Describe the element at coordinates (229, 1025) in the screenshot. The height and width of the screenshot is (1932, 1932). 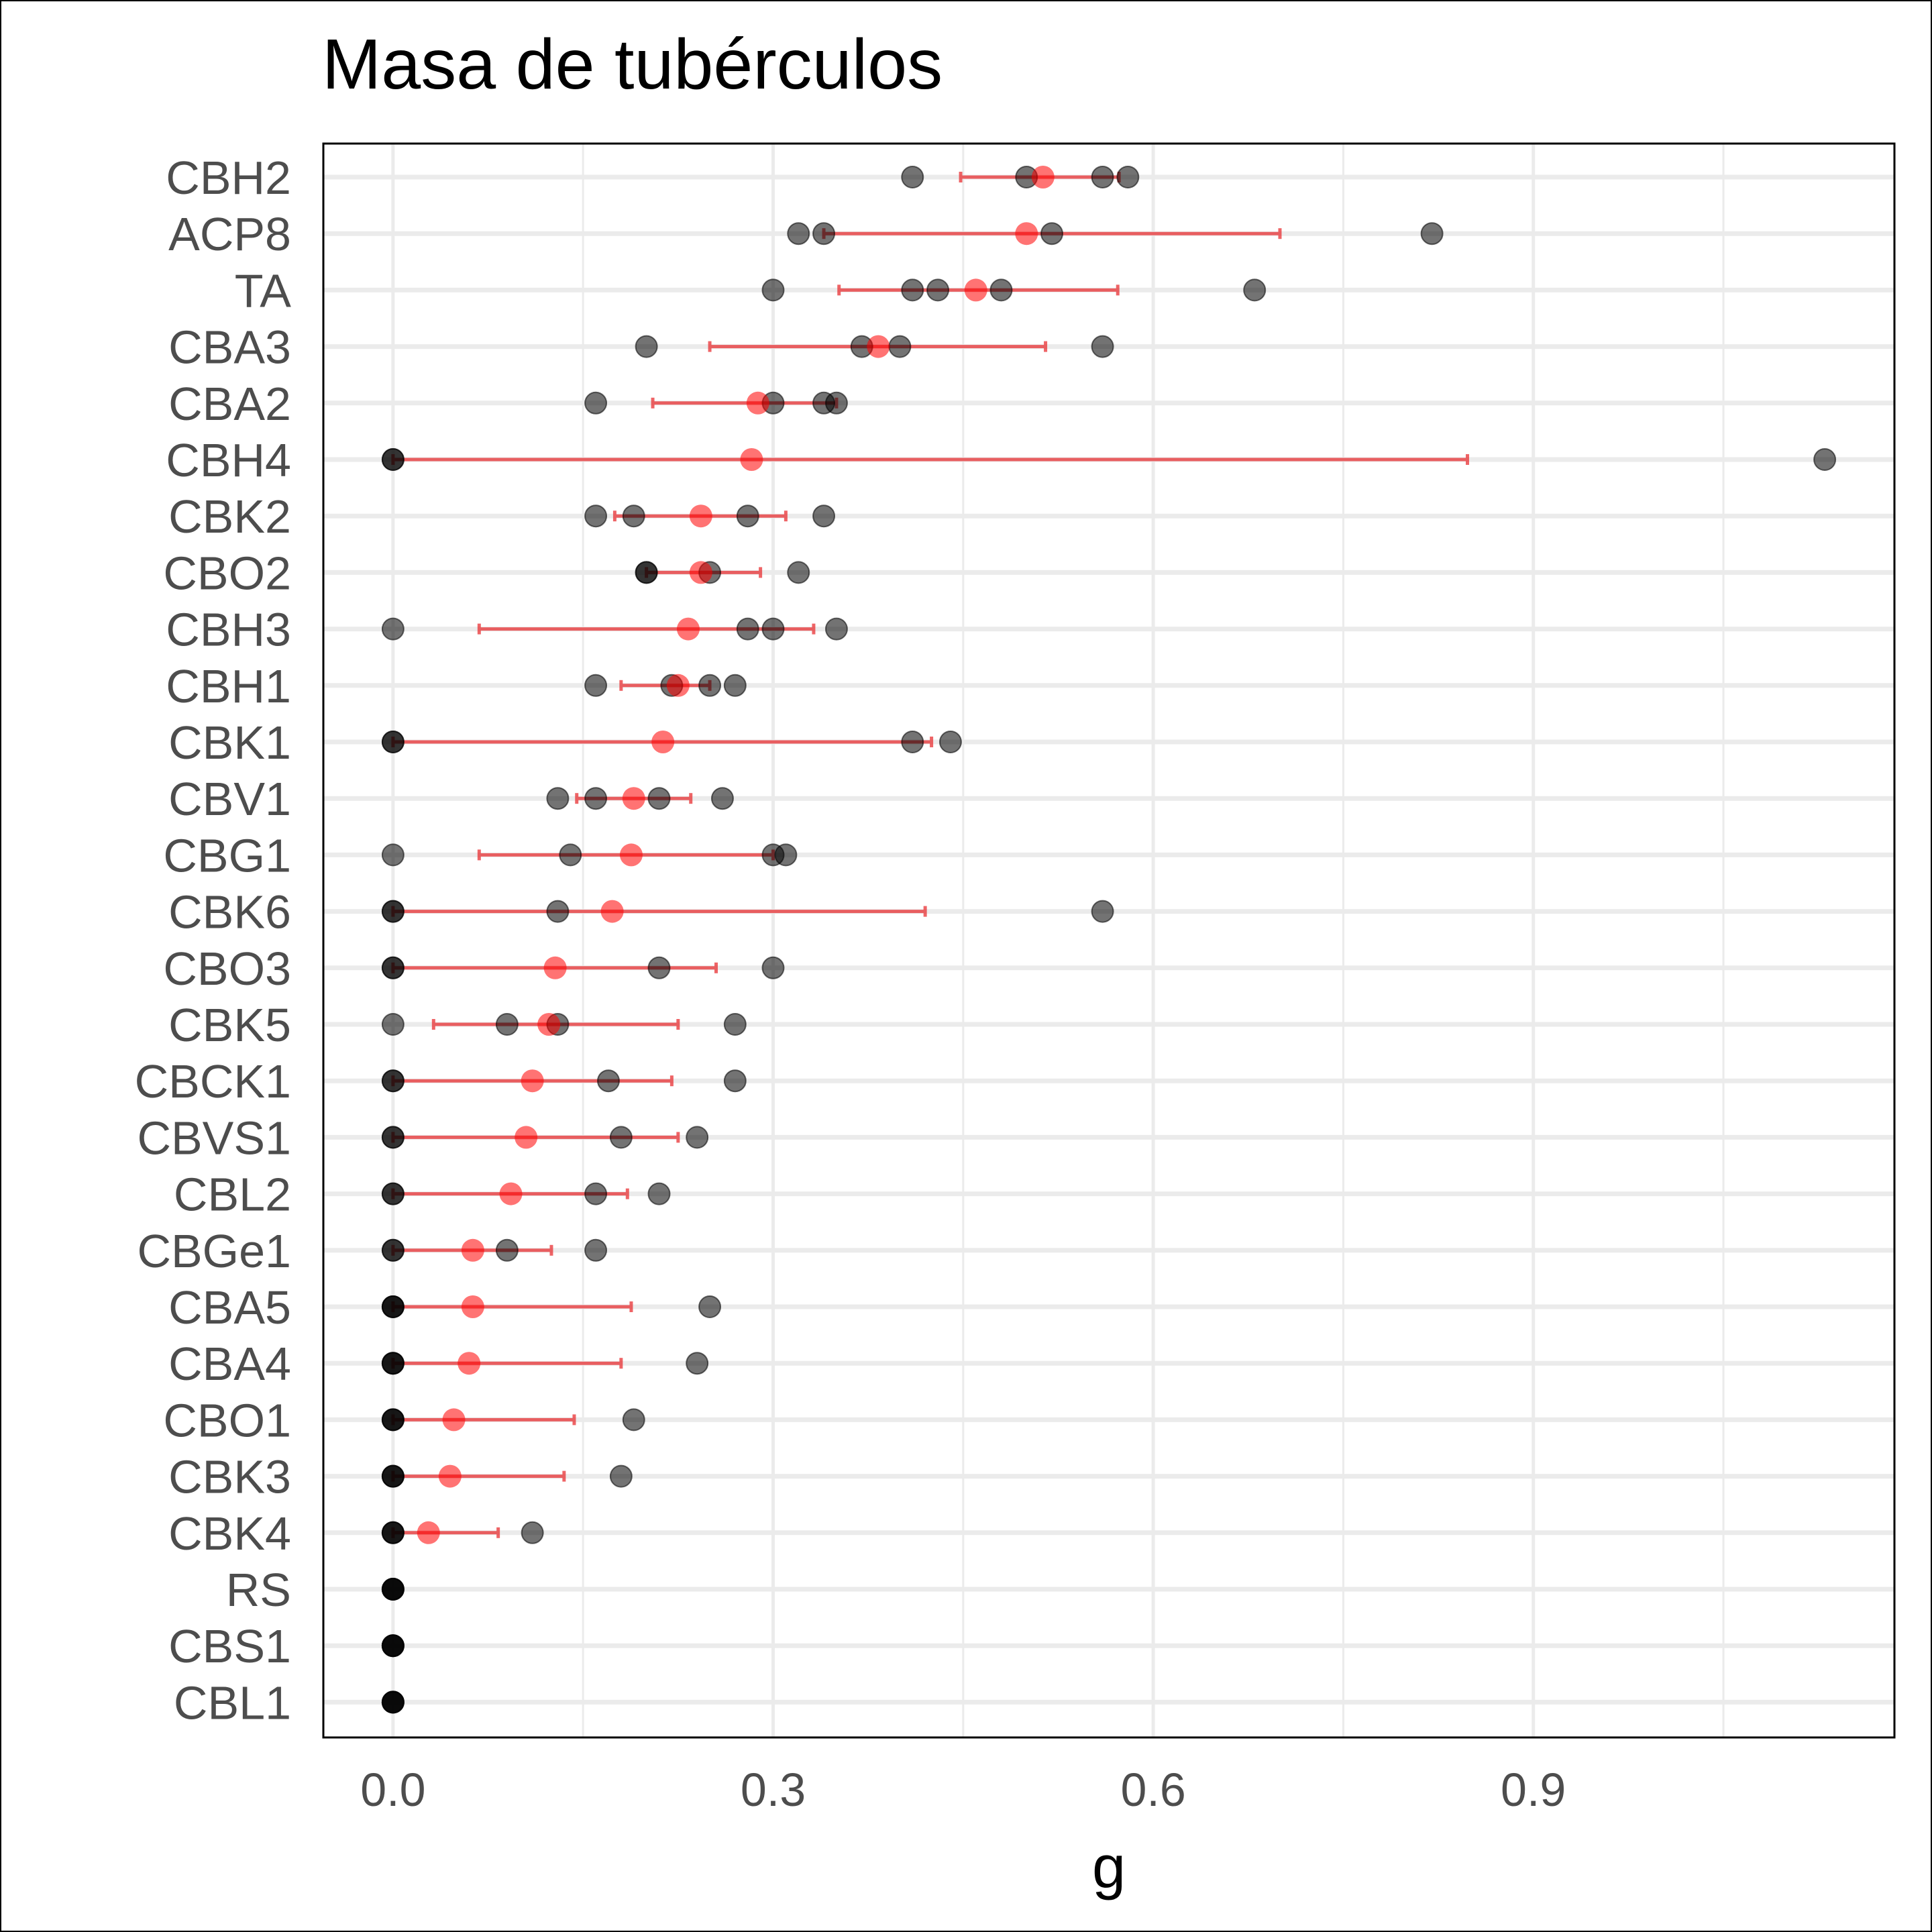
I see `y-tick-label: CBK5` at that location.